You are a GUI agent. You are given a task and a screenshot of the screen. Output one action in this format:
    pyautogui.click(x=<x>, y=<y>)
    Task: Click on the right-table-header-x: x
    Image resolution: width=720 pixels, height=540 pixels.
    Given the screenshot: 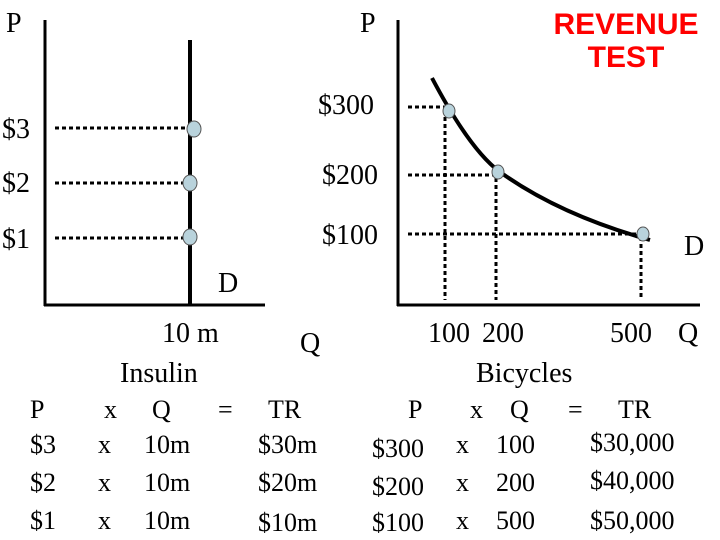 What is the action you would take?
    pyautogui.click(x=476, y=409)
    